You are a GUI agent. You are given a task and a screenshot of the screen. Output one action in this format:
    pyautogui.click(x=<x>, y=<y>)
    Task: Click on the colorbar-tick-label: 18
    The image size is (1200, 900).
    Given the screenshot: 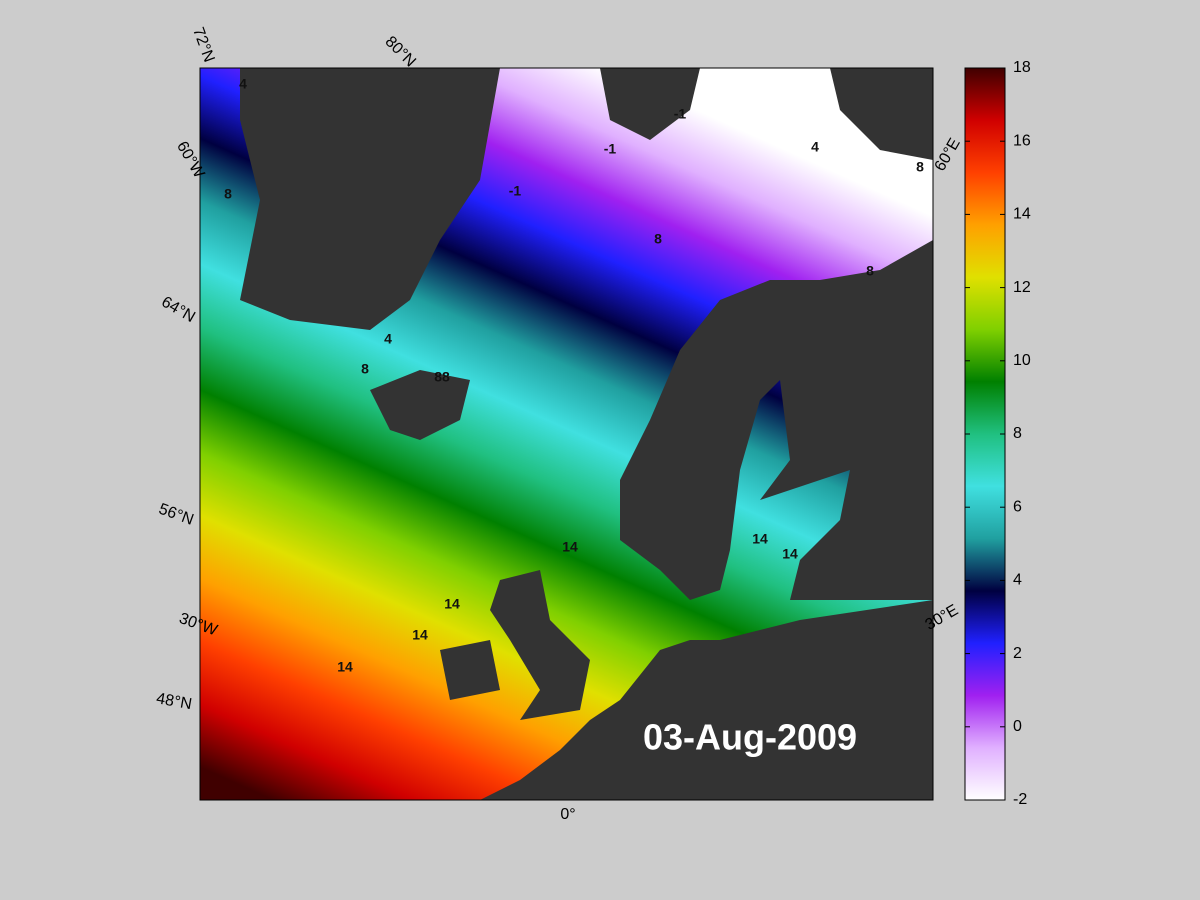 What is the action you would take?
    pyautogui.click(x=1022, y=67)
    